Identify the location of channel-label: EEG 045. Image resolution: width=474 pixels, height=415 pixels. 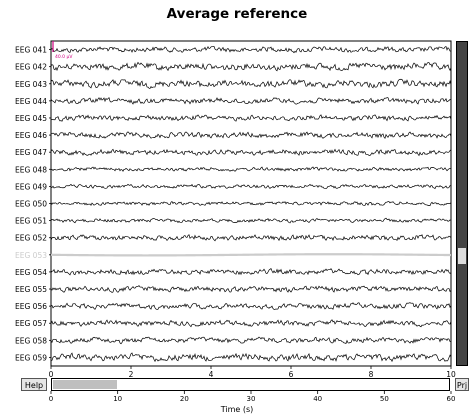
(31, 118).